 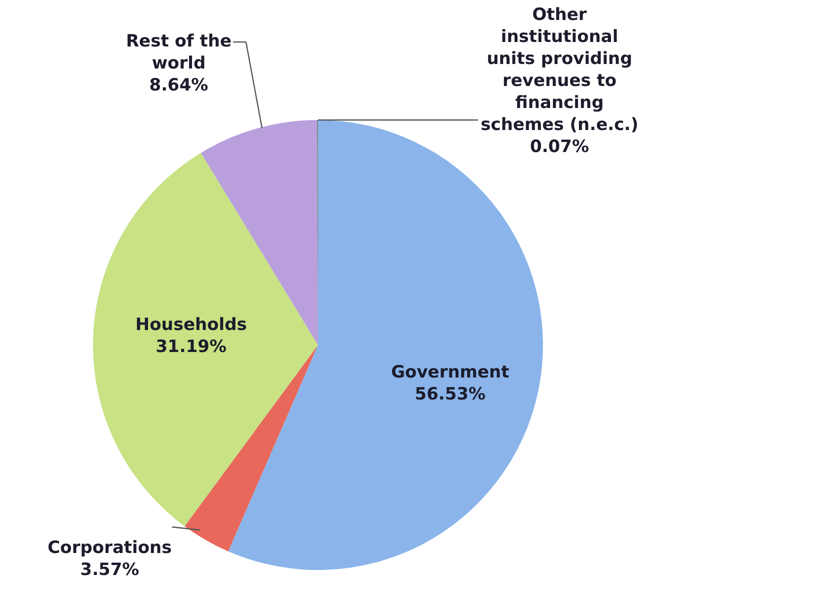 I want to click on data-label: 31.19%, so click(x=191, y=347).